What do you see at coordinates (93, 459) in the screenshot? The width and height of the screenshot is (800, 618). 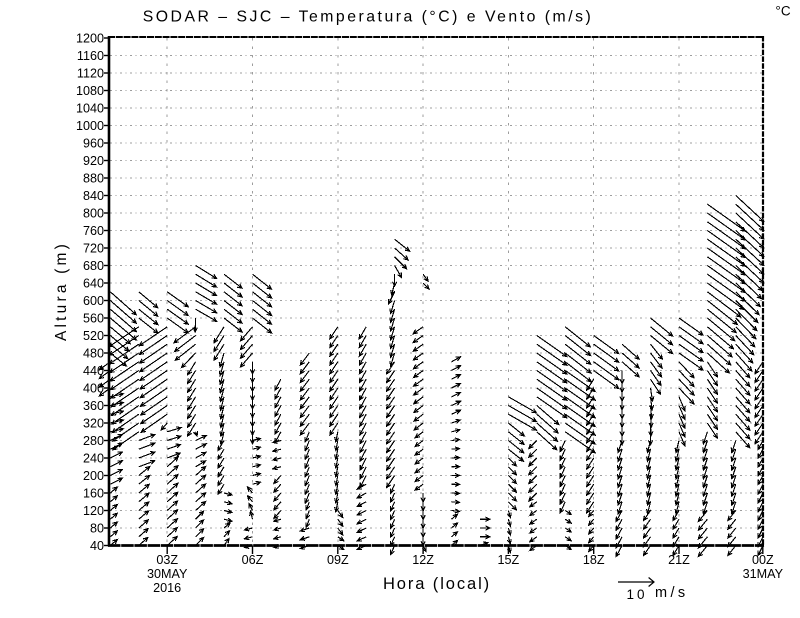 I see `svg-text: 240` at bounding box center [93, 459].